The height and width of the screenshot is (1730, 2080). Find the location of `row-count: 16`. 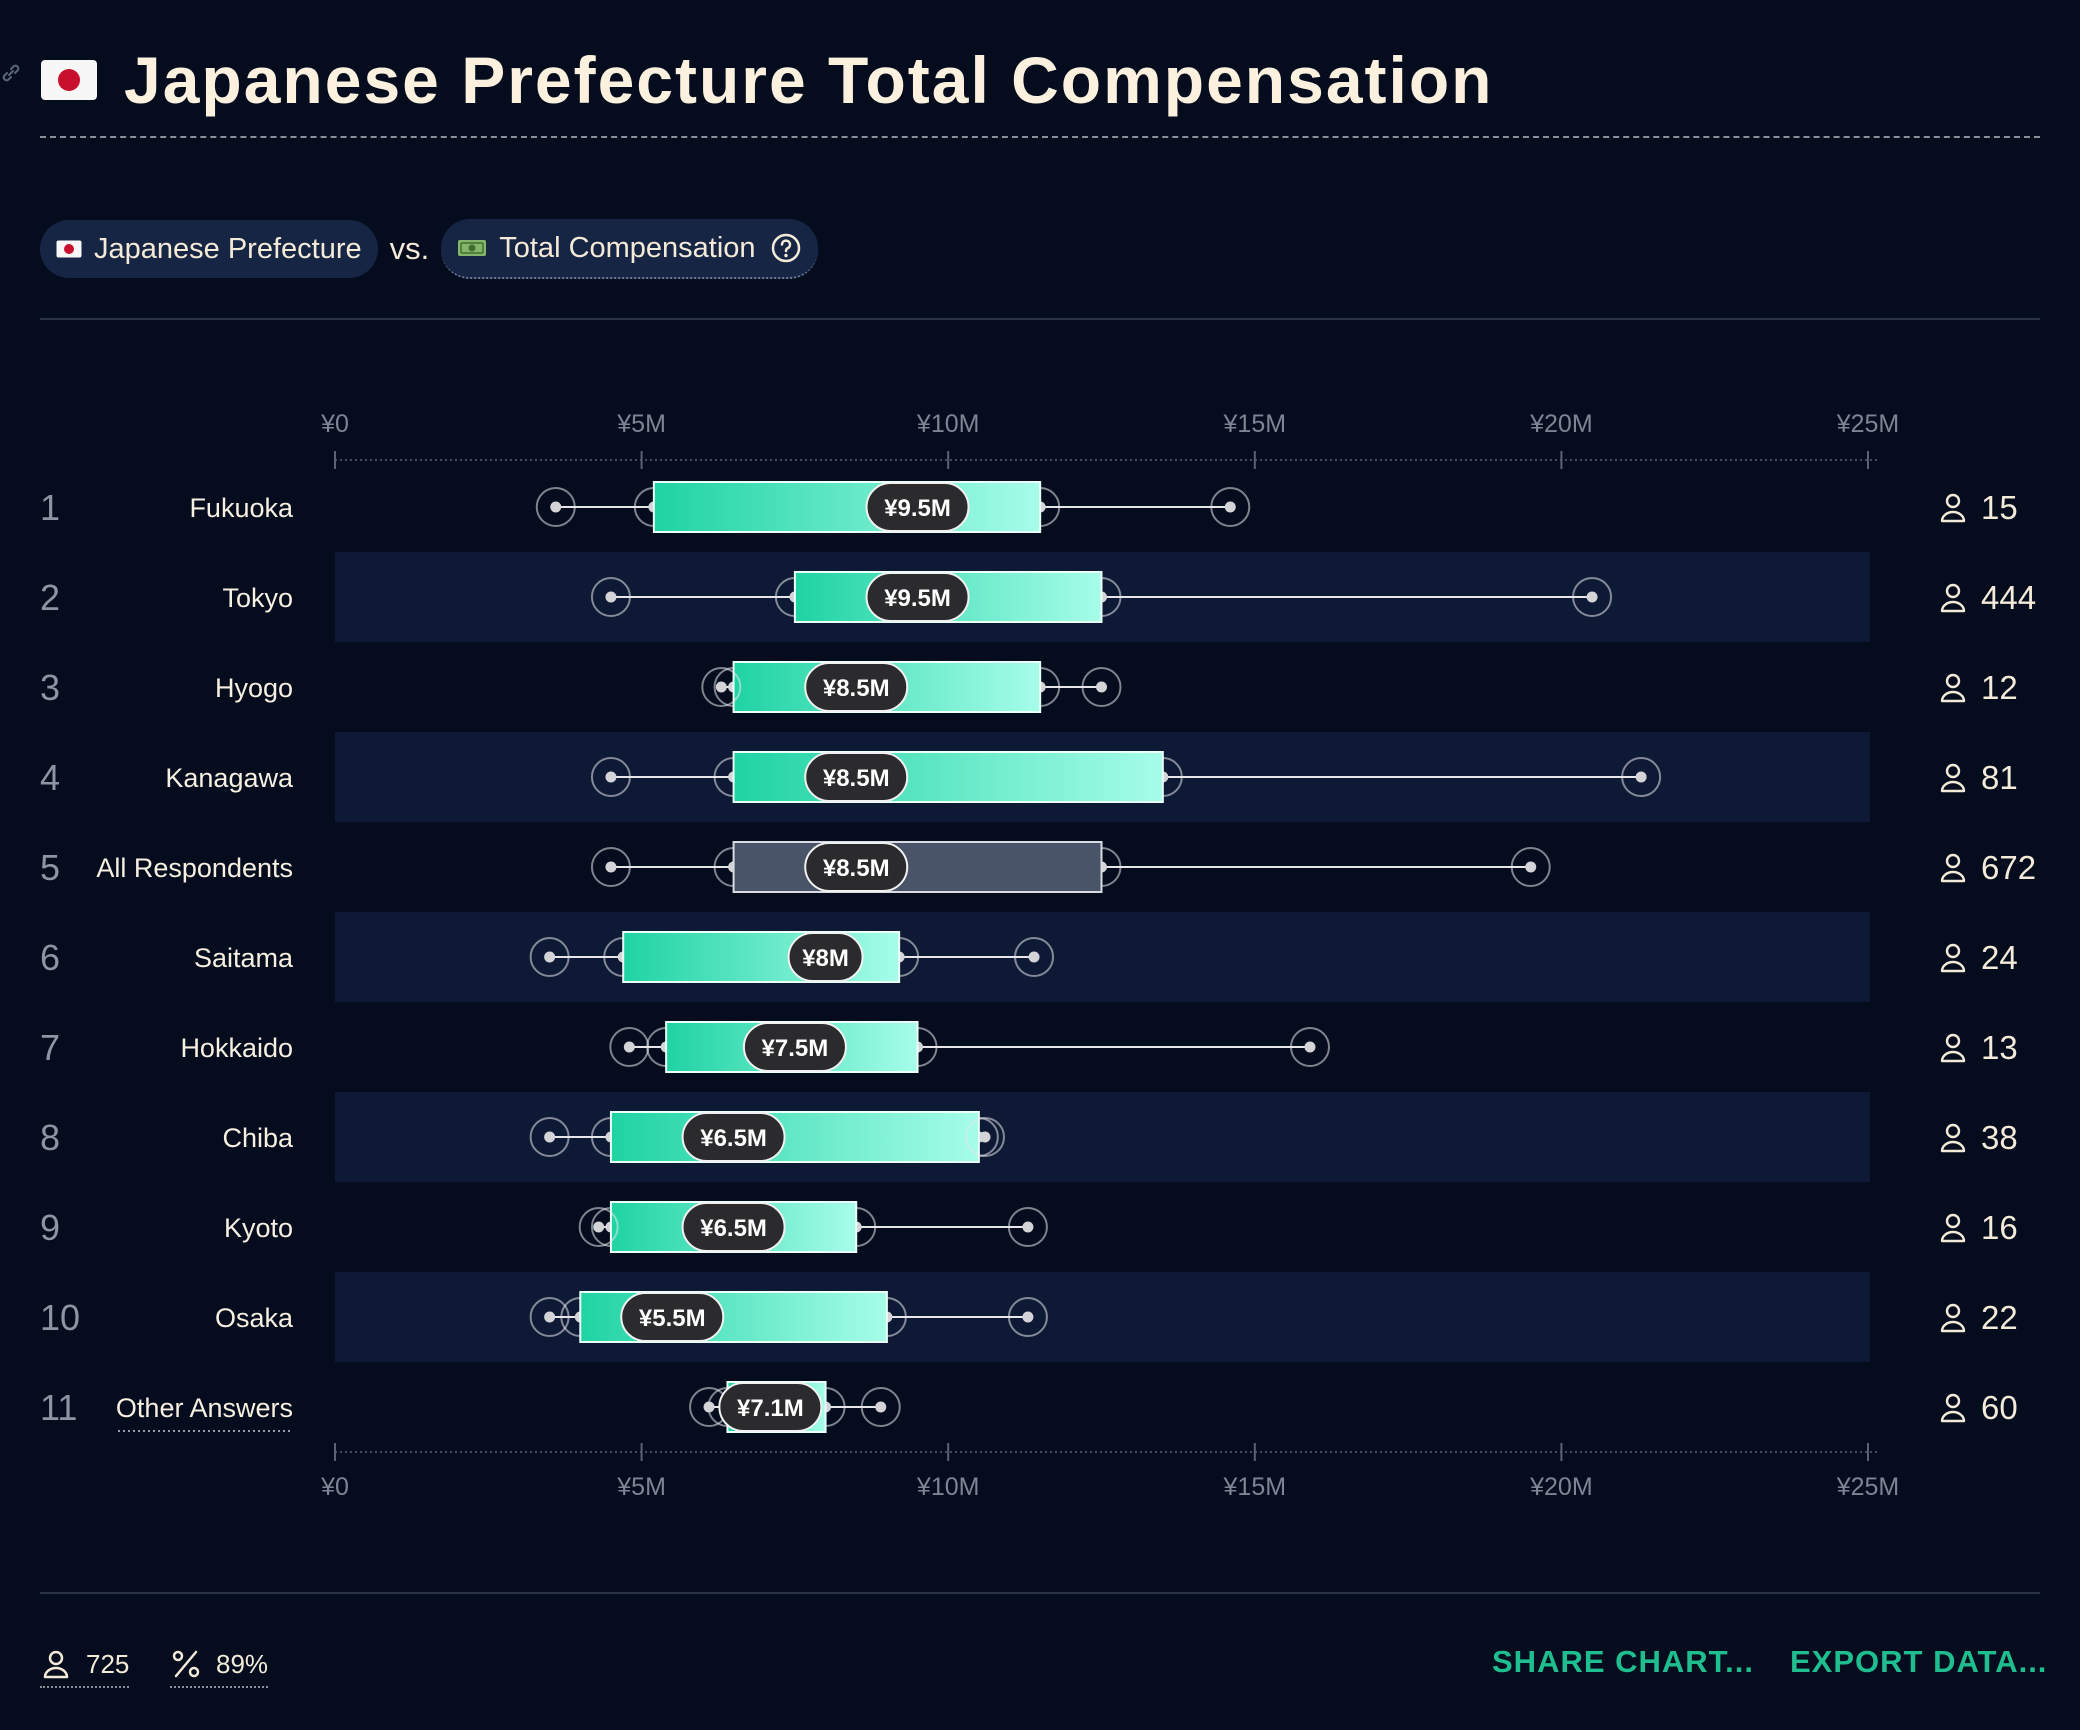

row-count: 16 is located at coordinates (1999, 1227).